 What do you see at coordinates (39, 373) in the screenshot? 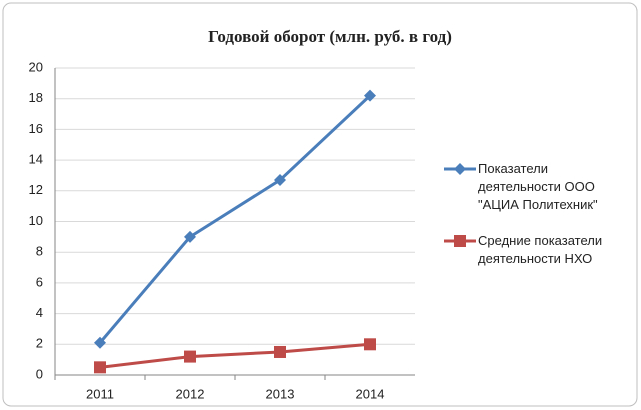
I see `y-tick-label: 0` at bounding box center [39, 373].